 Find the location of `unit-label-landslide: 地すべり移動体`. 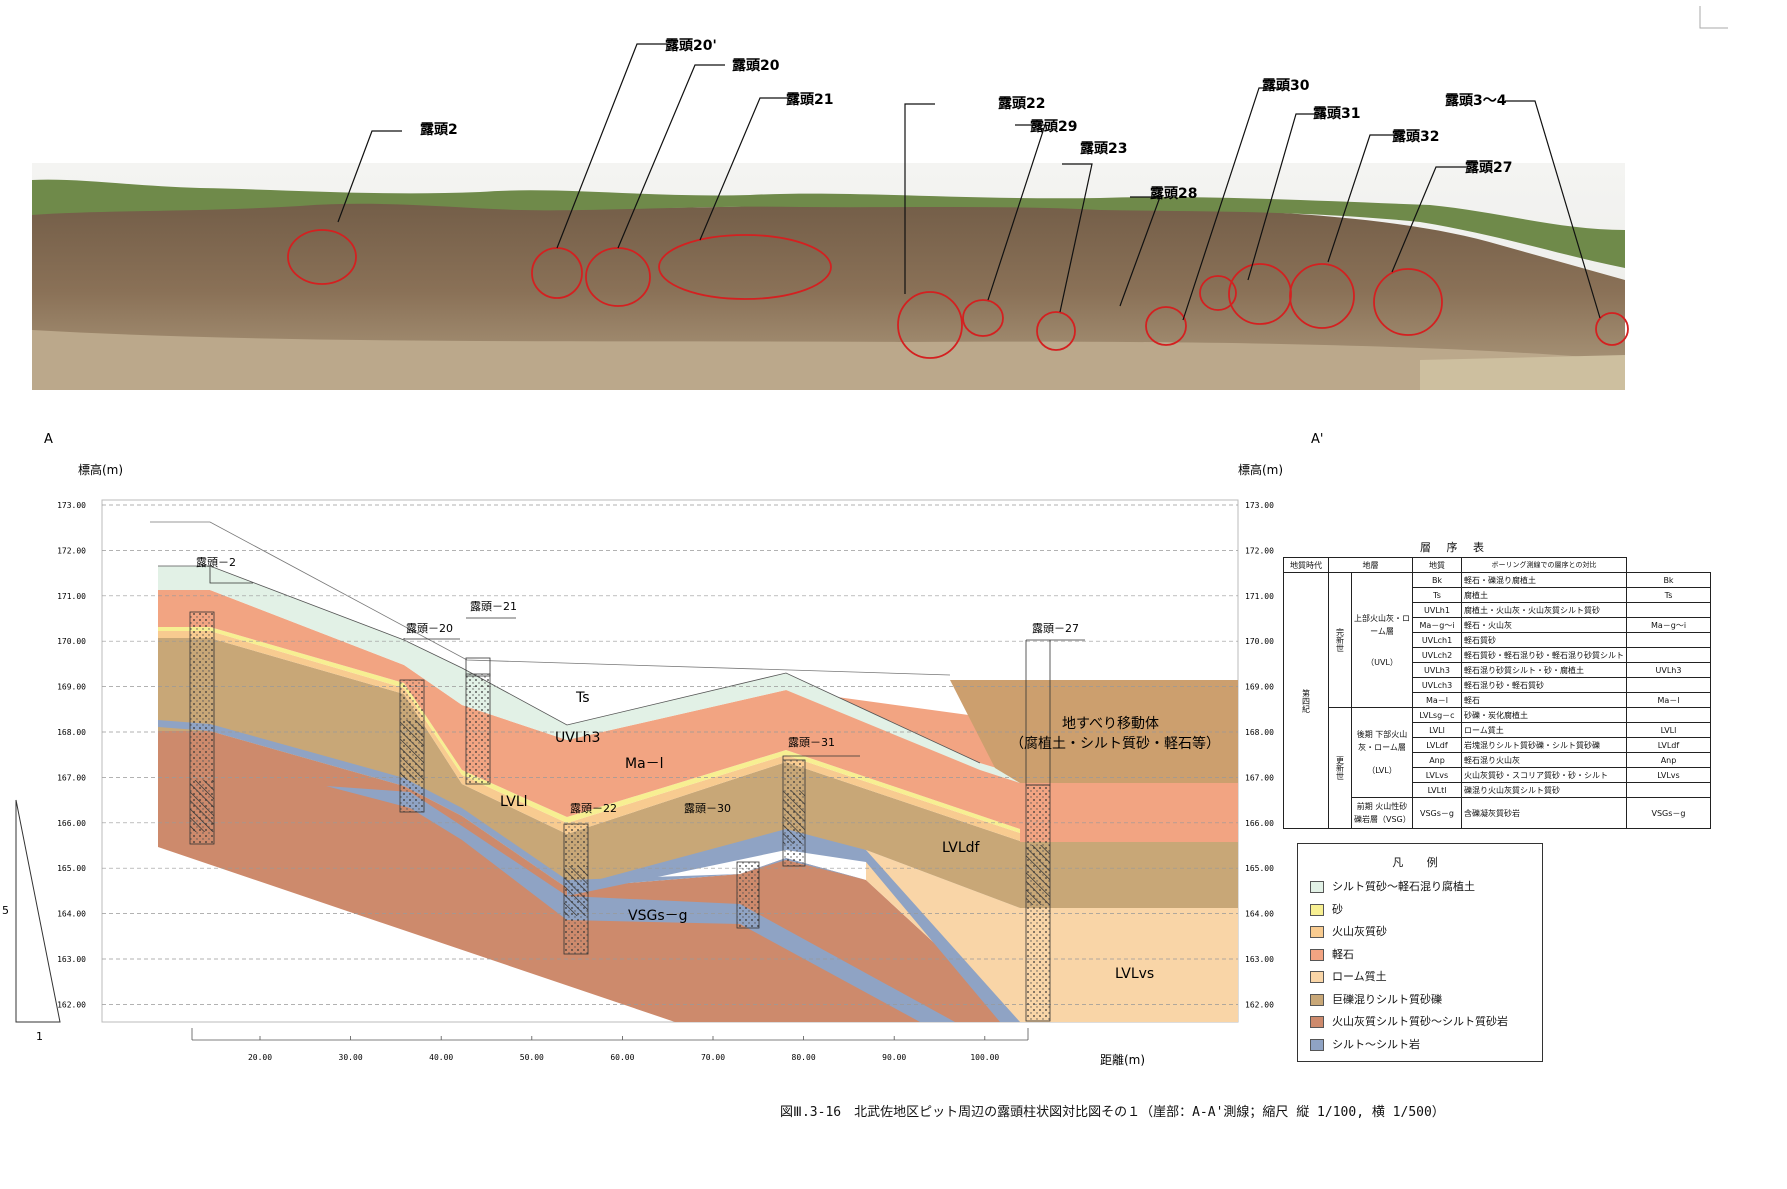

unit-label-landslide: 地すべり移動体 is located at coordinates (1110, 724).